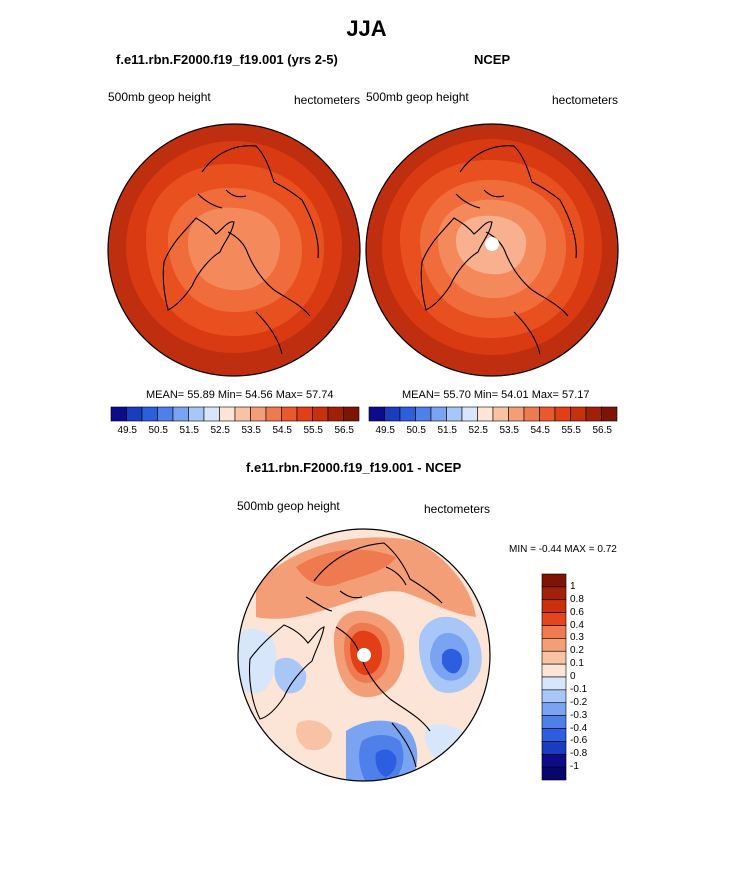 This screenshot has width=733, height=882. Describe the element at coordinates (579, 715) in the screenshot. I see `colorbar-tick-label: -0.3` at that location.